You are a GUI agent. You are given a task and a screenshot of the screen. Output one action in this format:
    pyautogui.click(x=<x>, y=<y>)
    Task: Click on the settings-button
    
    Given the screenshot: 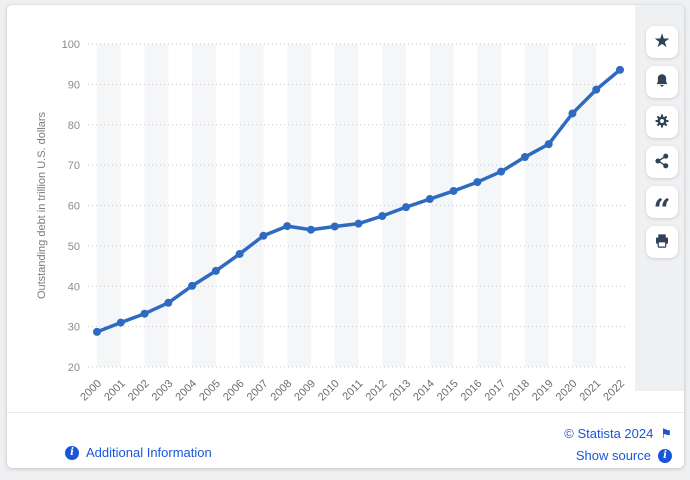 What is the action you would take?
    pyautogui.click(x=662, y=122)
    